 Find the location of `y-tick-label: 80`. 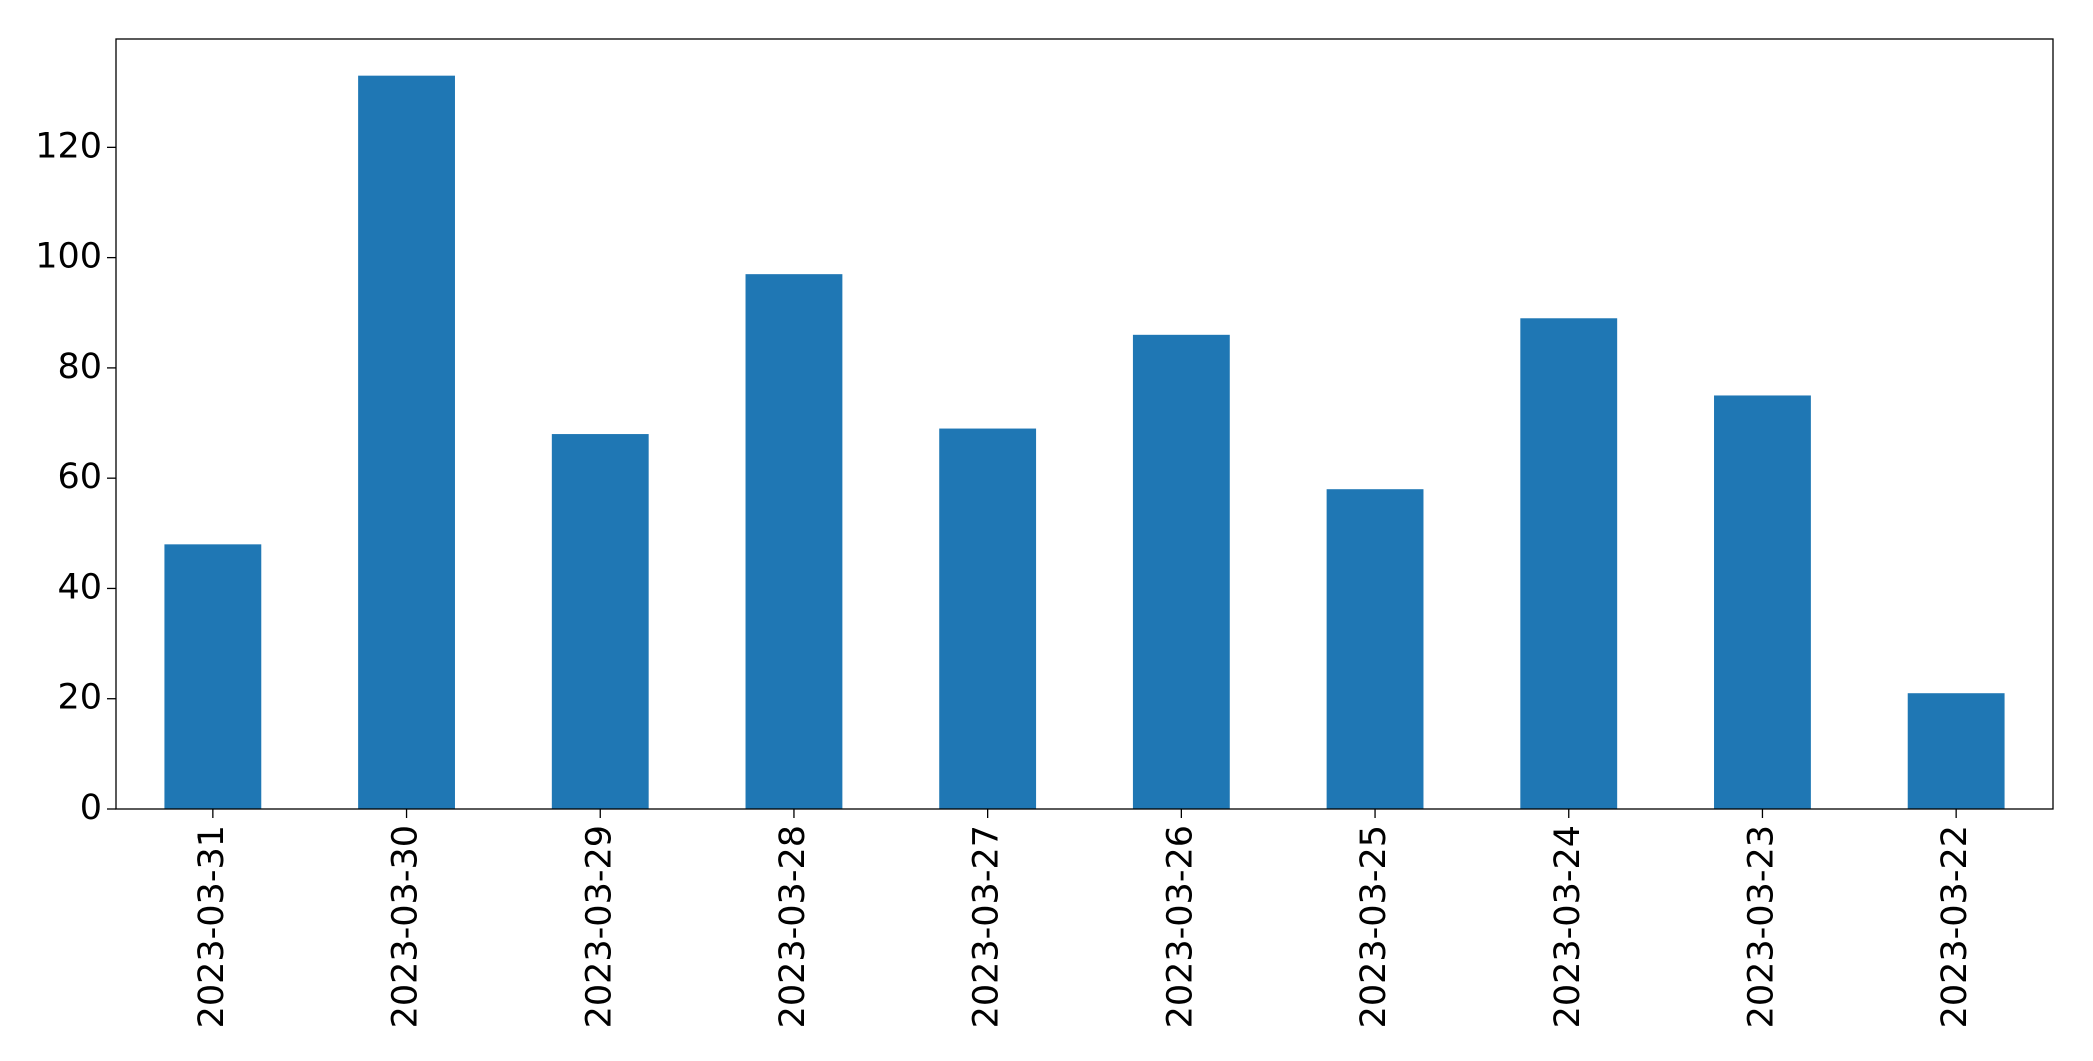

y-tick-label: 80 is located at coordinates (79, 367).